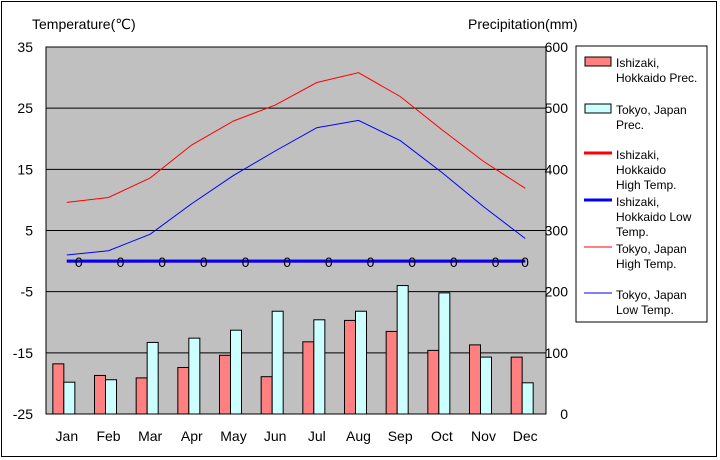  I want to click on right-axis-title: Precipitation(mm), so click(523, 24).